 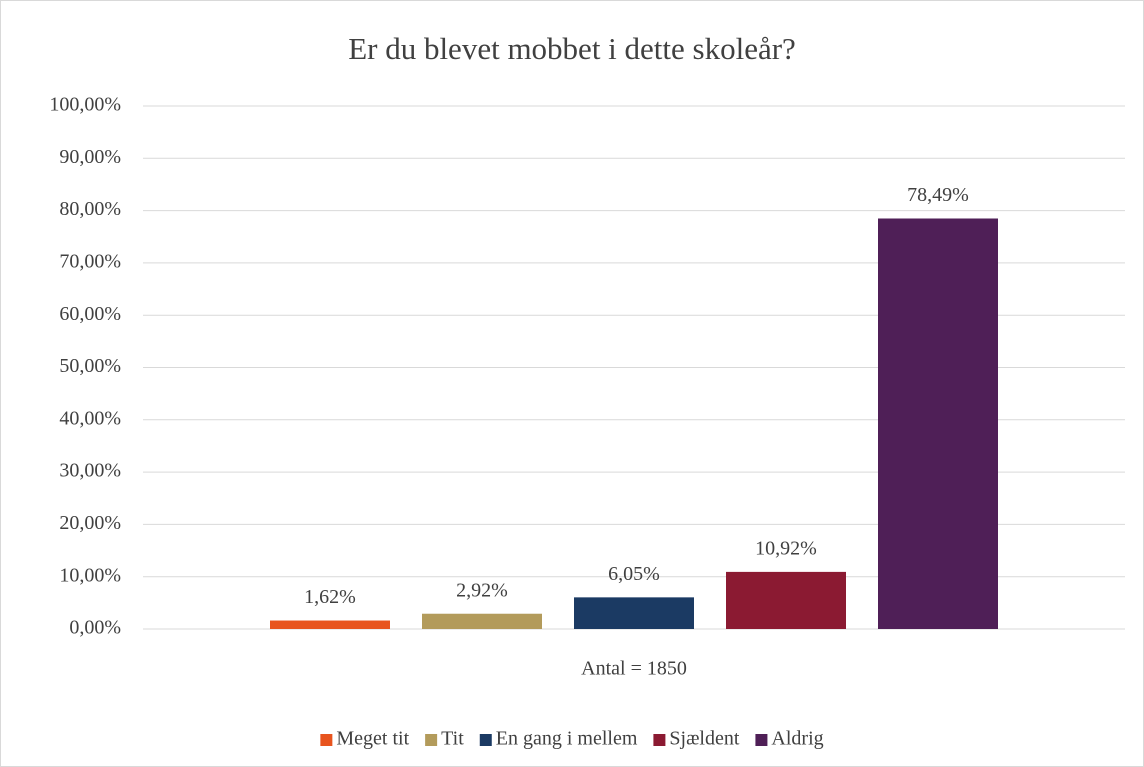 I want to click on data-label: 1,62%, so click(x=330, y=597).